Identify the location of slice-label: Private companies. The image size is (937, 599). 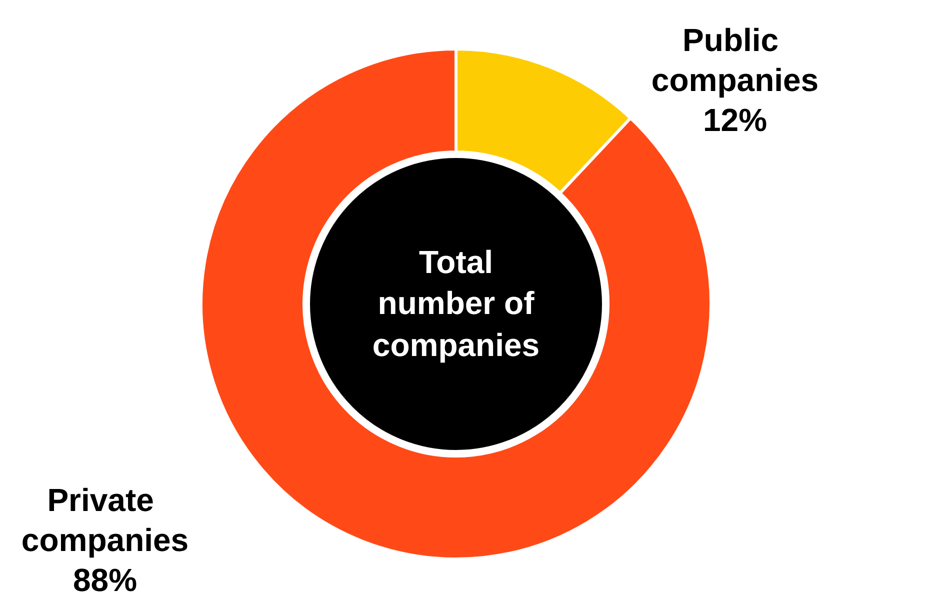
(105, 520).